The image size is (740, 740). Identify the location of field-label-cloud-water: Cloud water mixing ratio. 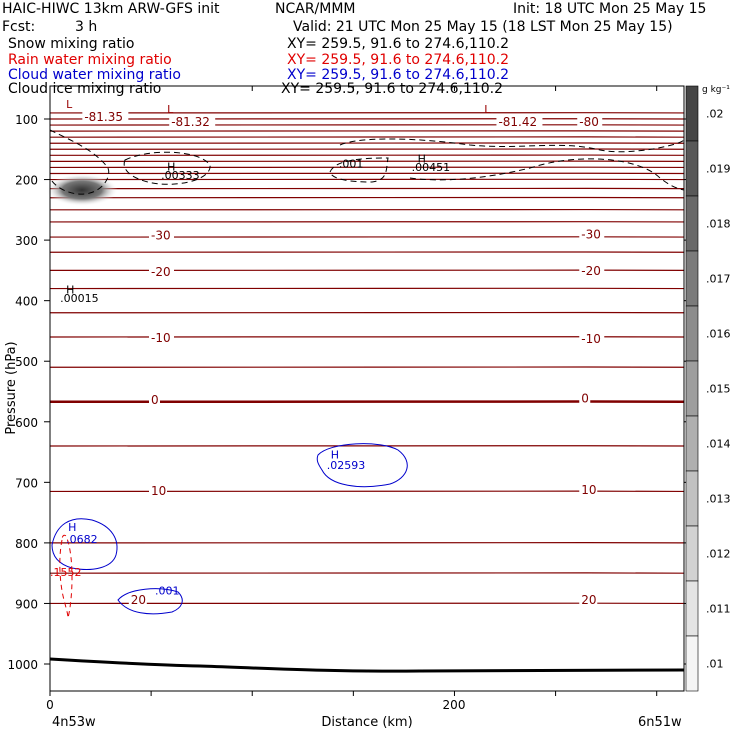
(94, 75).